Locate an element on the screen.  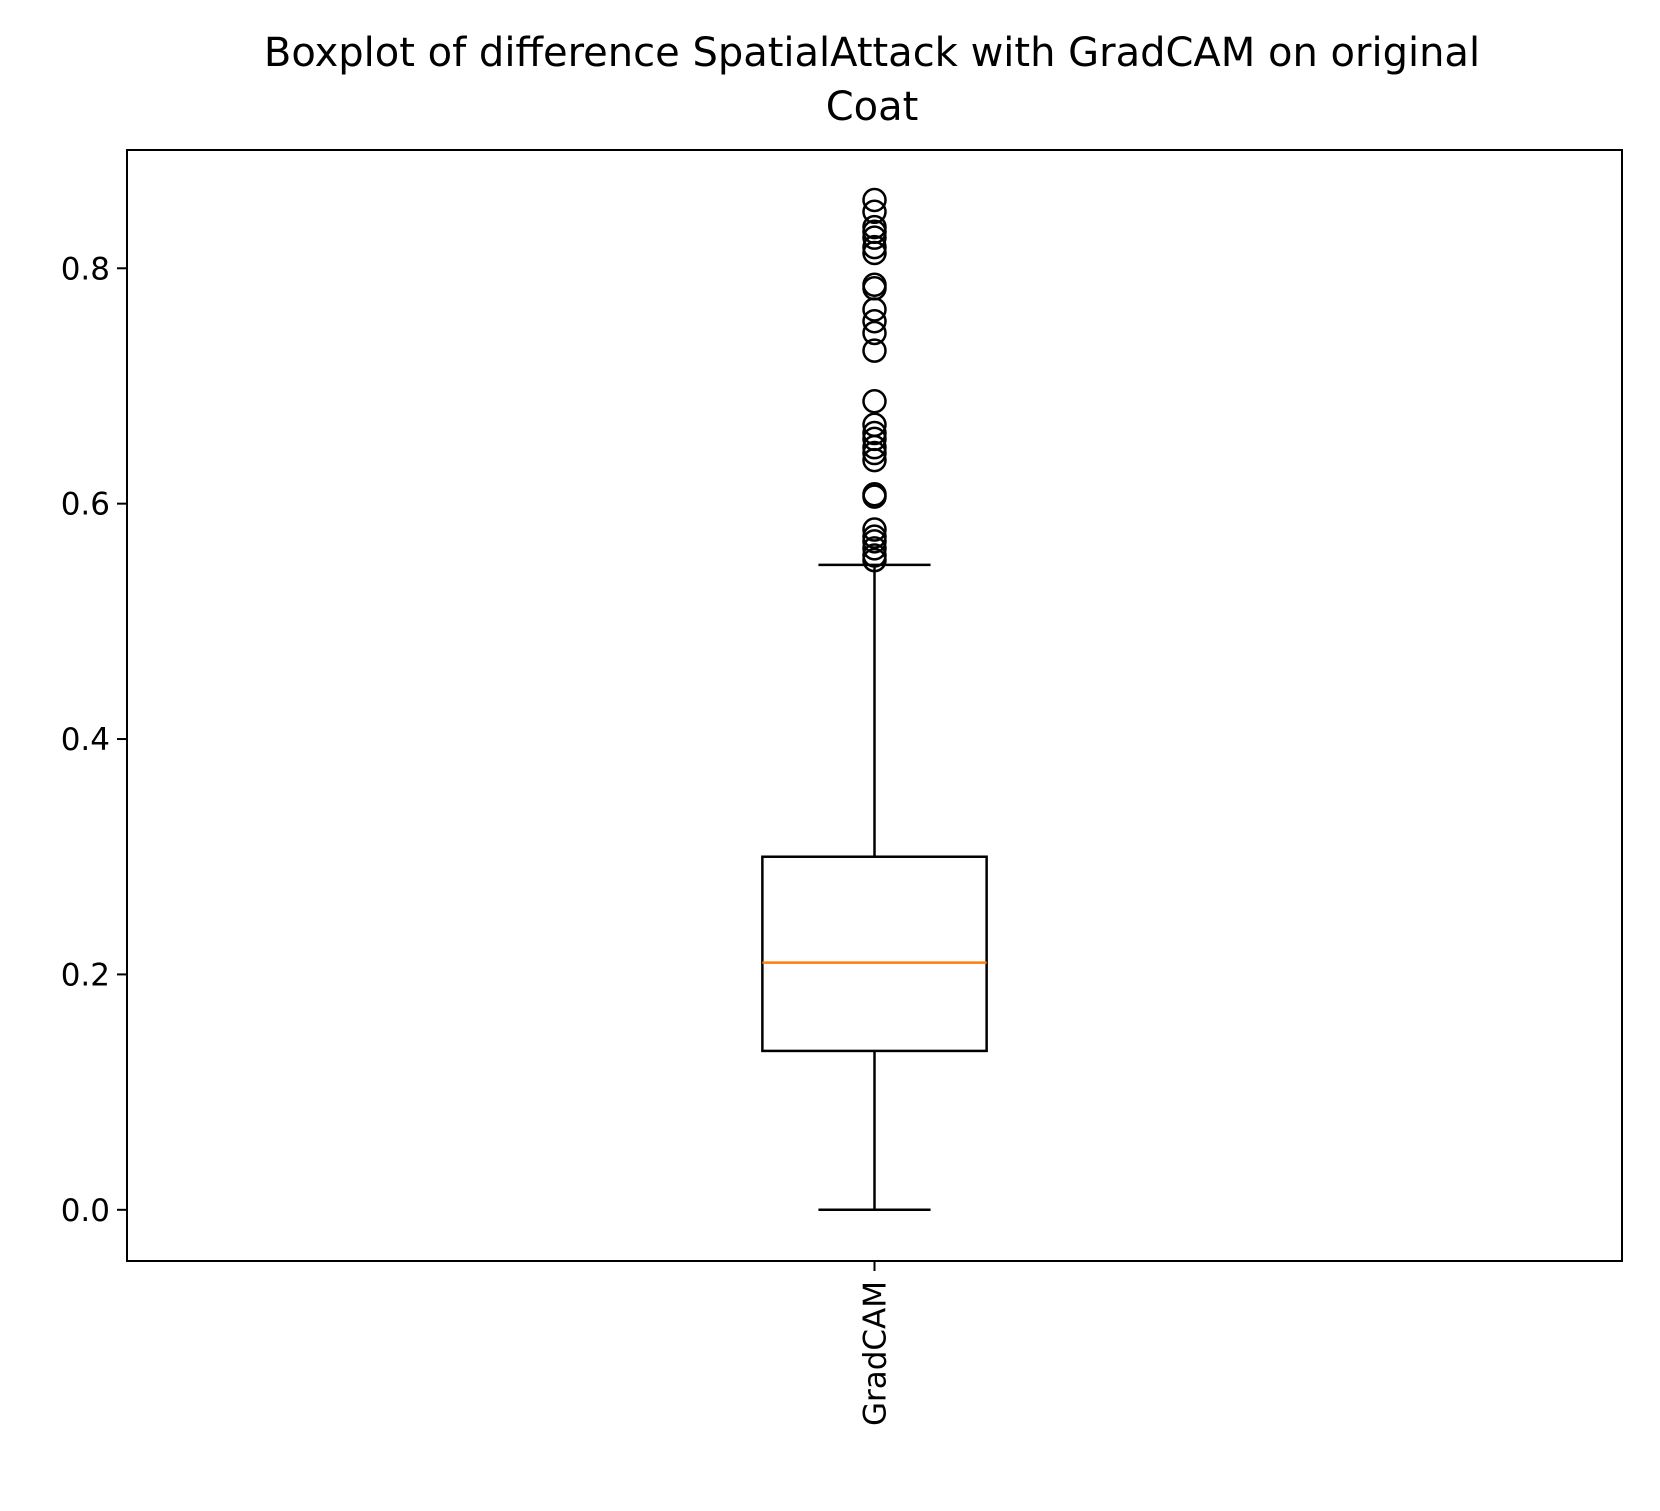
y-axis: 0.0 0.2 0.4 0.6 0.8 is located at coordinates (94, 740).